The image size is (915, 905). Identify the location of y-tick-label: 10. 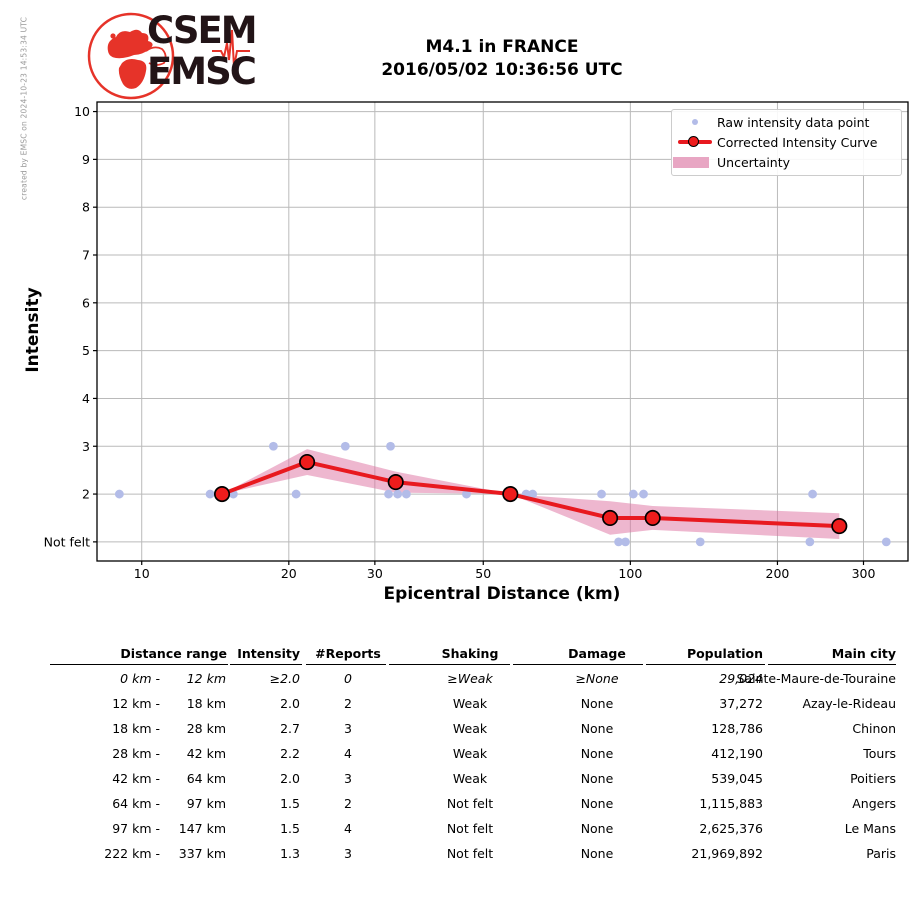
(82, 111).